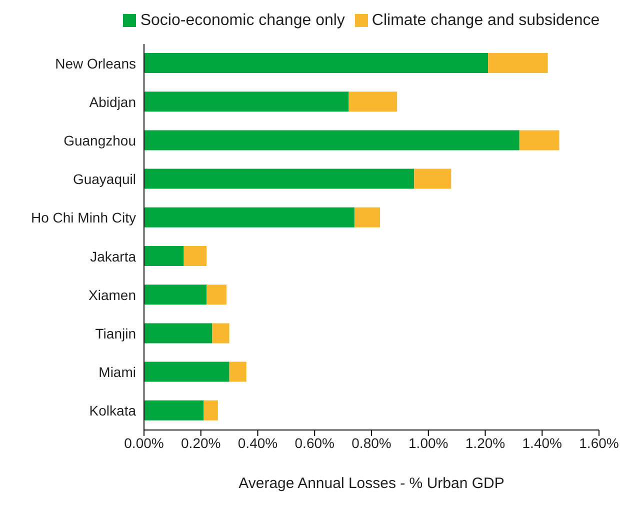  Describe the element at coordinates (112, 102) in the screenshot. I see `y-tick-label: Abidjan` at that location.